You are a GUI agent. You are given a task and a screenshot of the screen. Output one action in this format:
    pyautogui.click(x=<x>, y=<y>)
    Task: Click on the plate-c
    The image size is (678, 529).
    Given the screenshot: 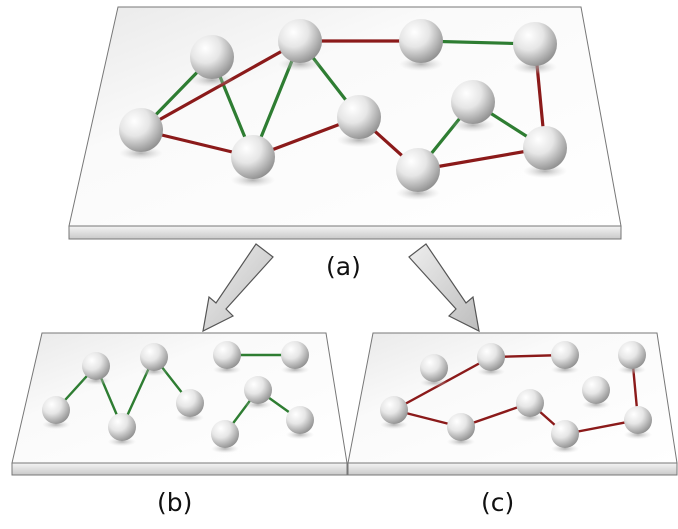 What is the action you would take?
    pyautogui.click(x=512, y=404)
    